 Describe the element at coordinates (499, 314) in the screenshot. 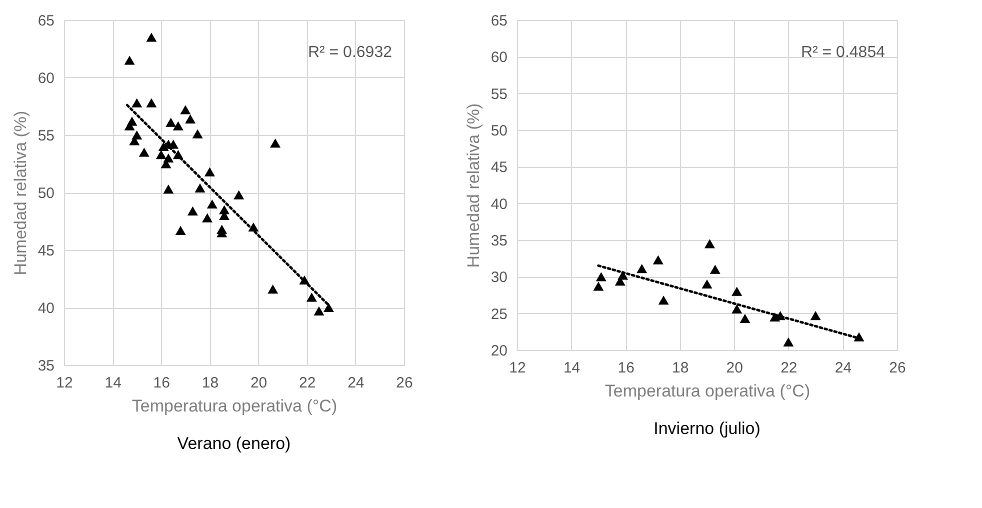

I see `y-tick-label: 25` at that location.